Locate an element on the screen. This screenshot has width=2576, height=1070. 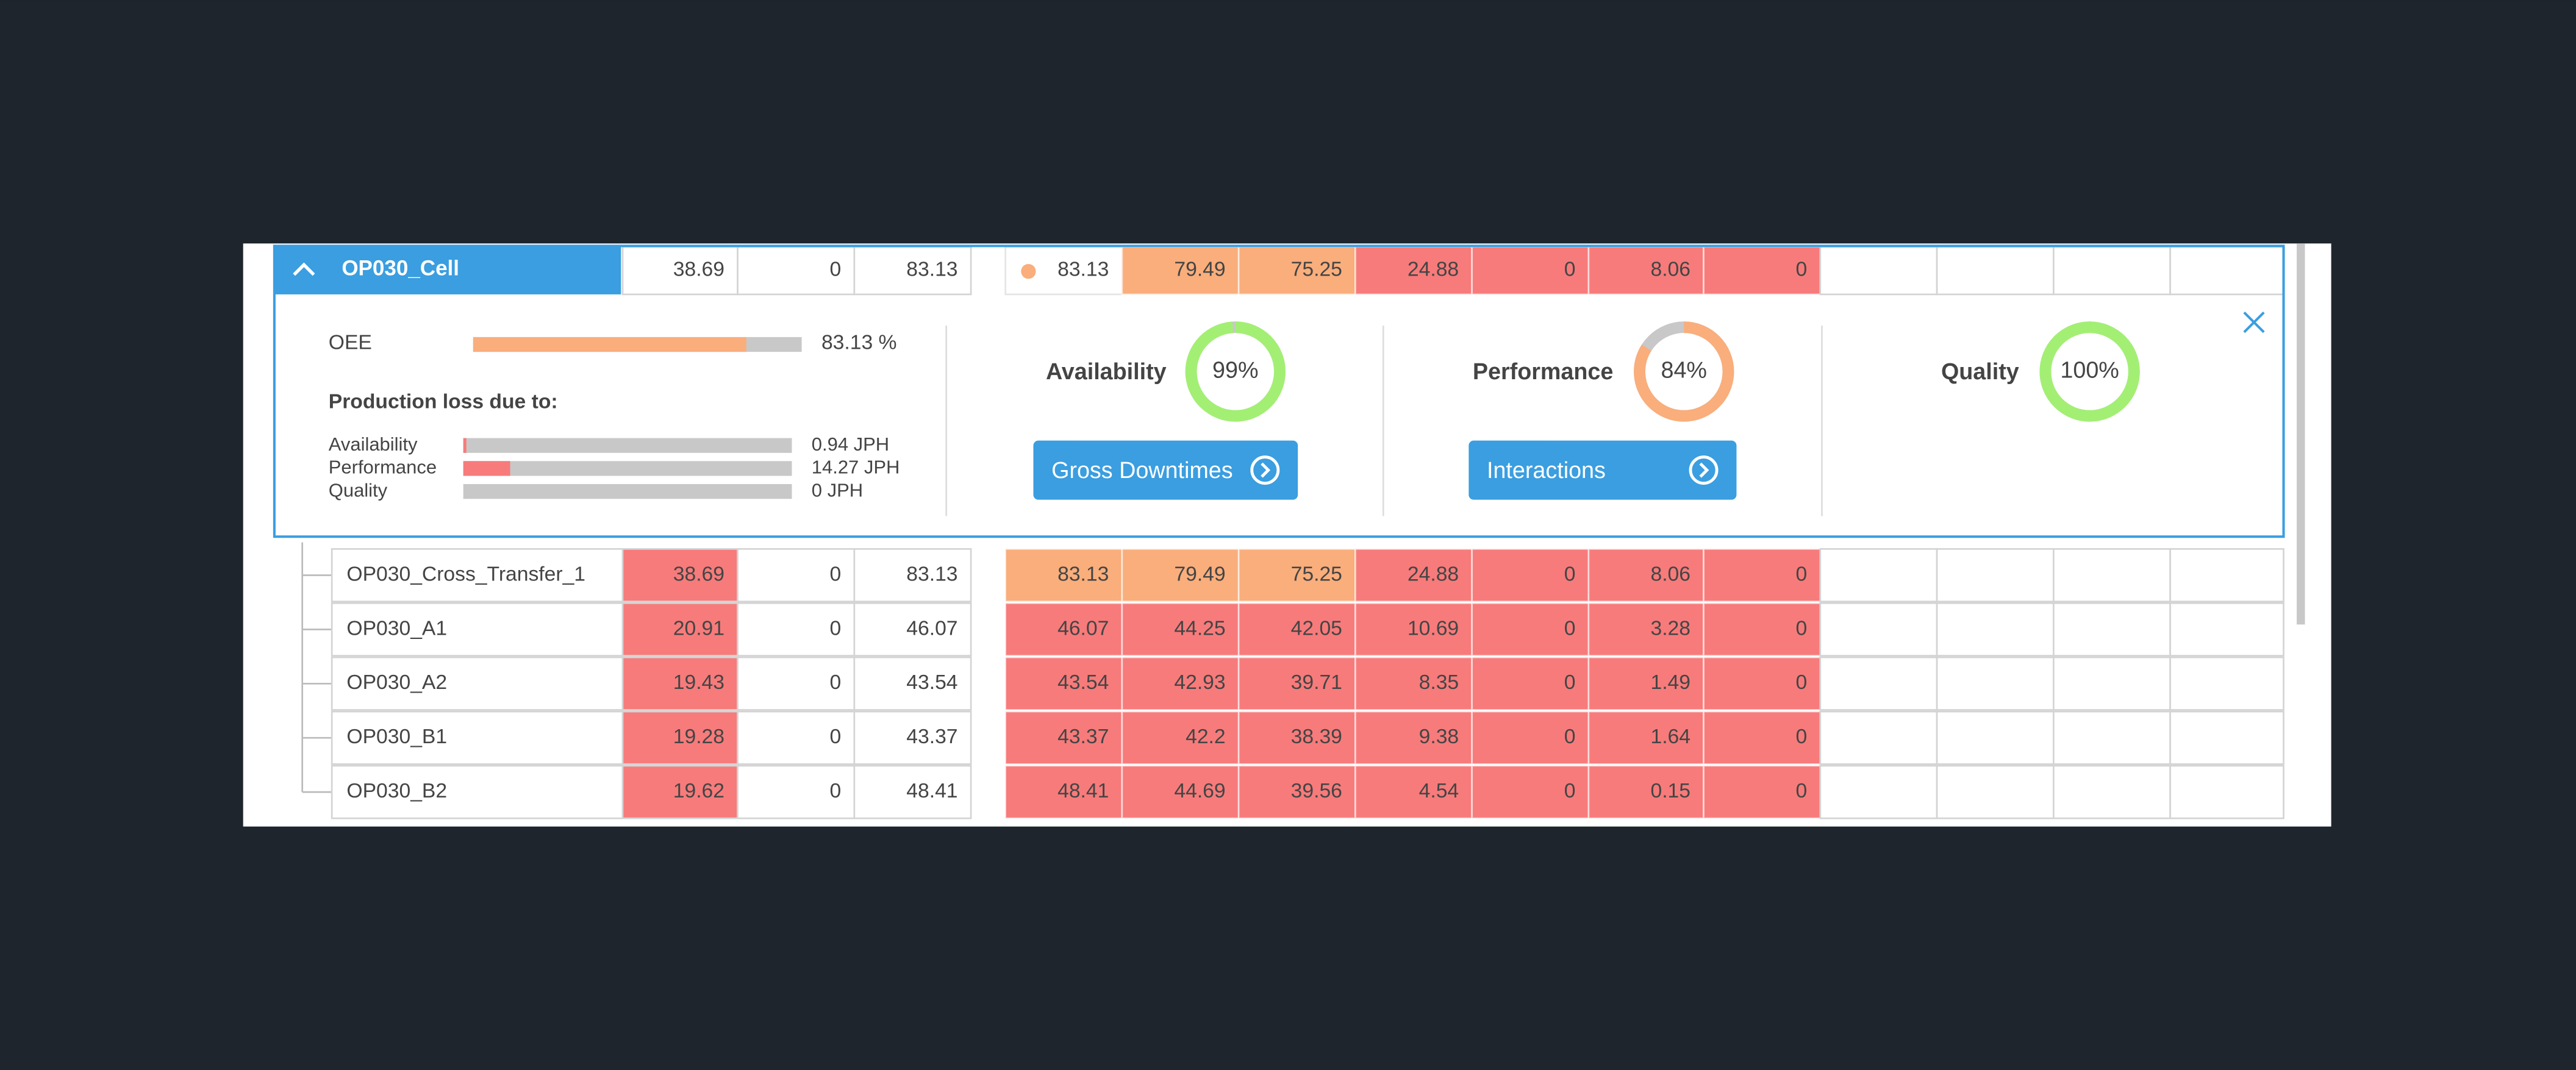
row-header is located at coordinates (447, 270).